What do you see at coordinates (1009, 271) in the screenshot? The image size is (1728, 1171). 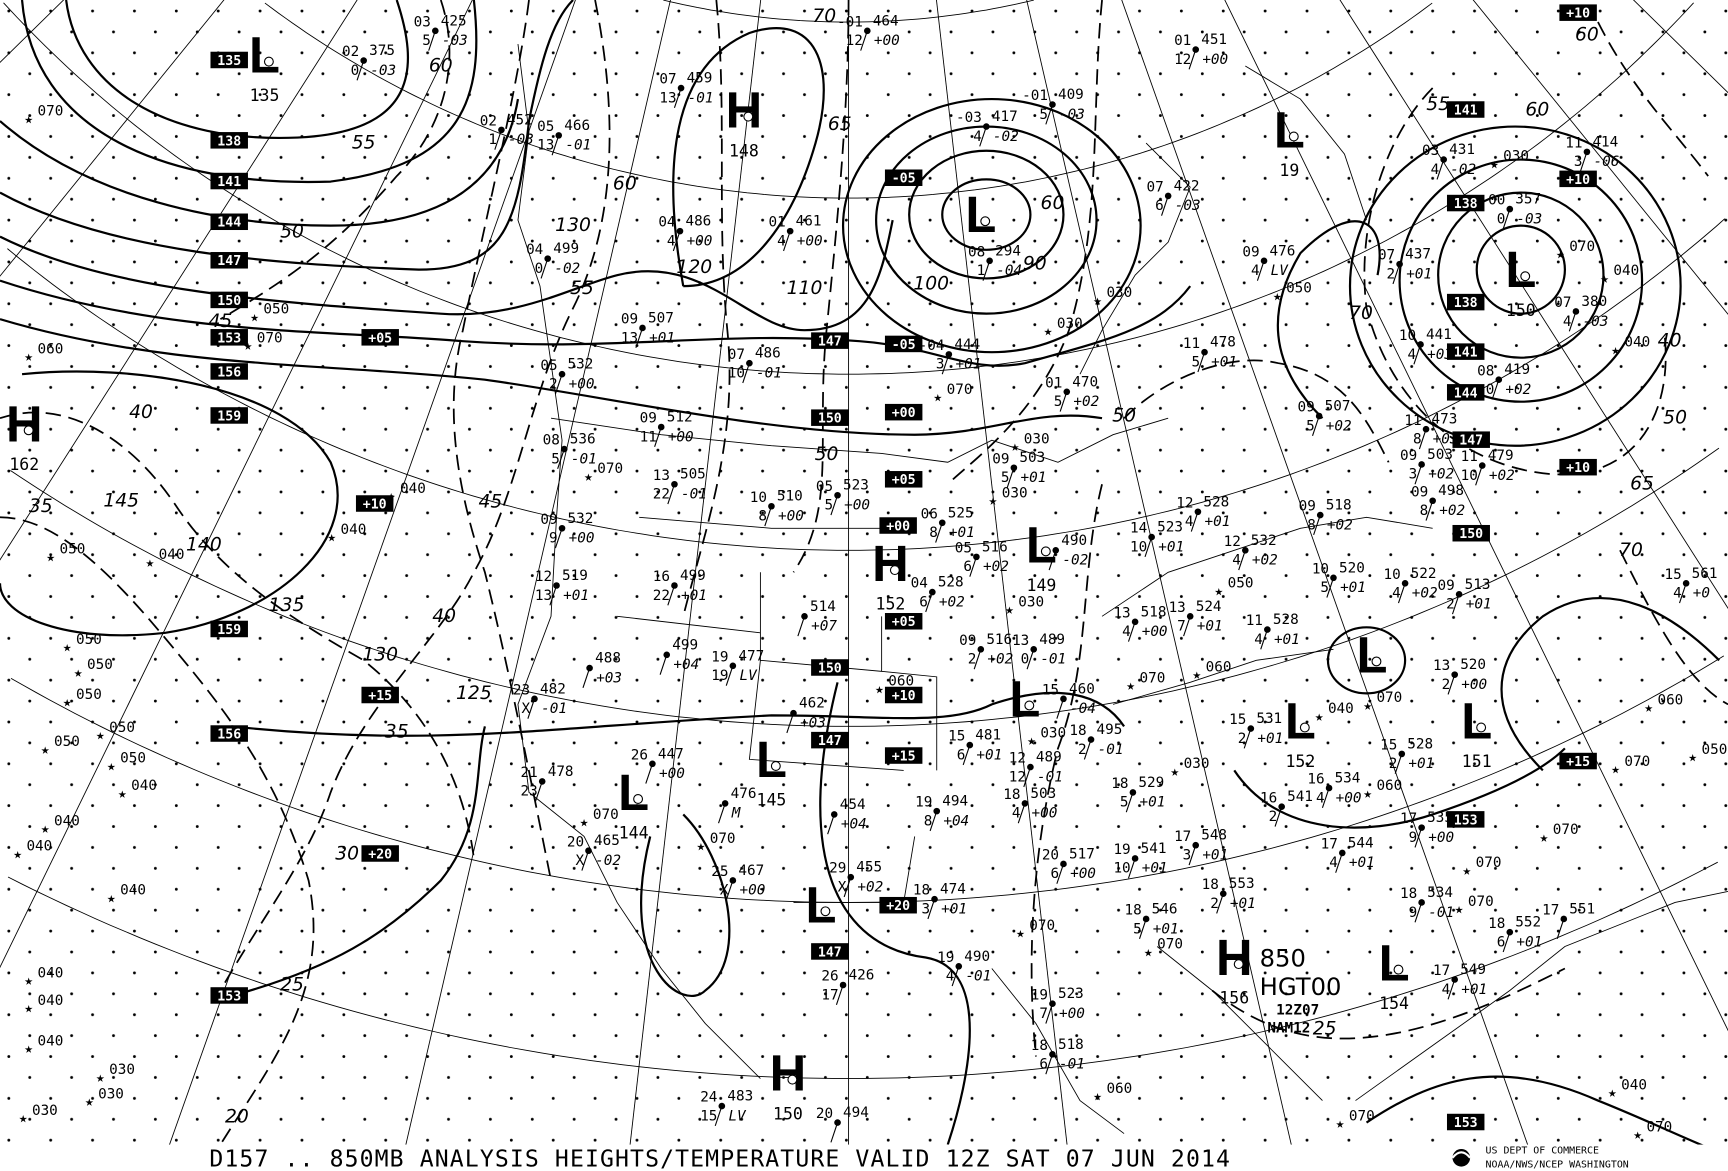 I see `station-height-change: -04` at bounding box center [1009, 271].